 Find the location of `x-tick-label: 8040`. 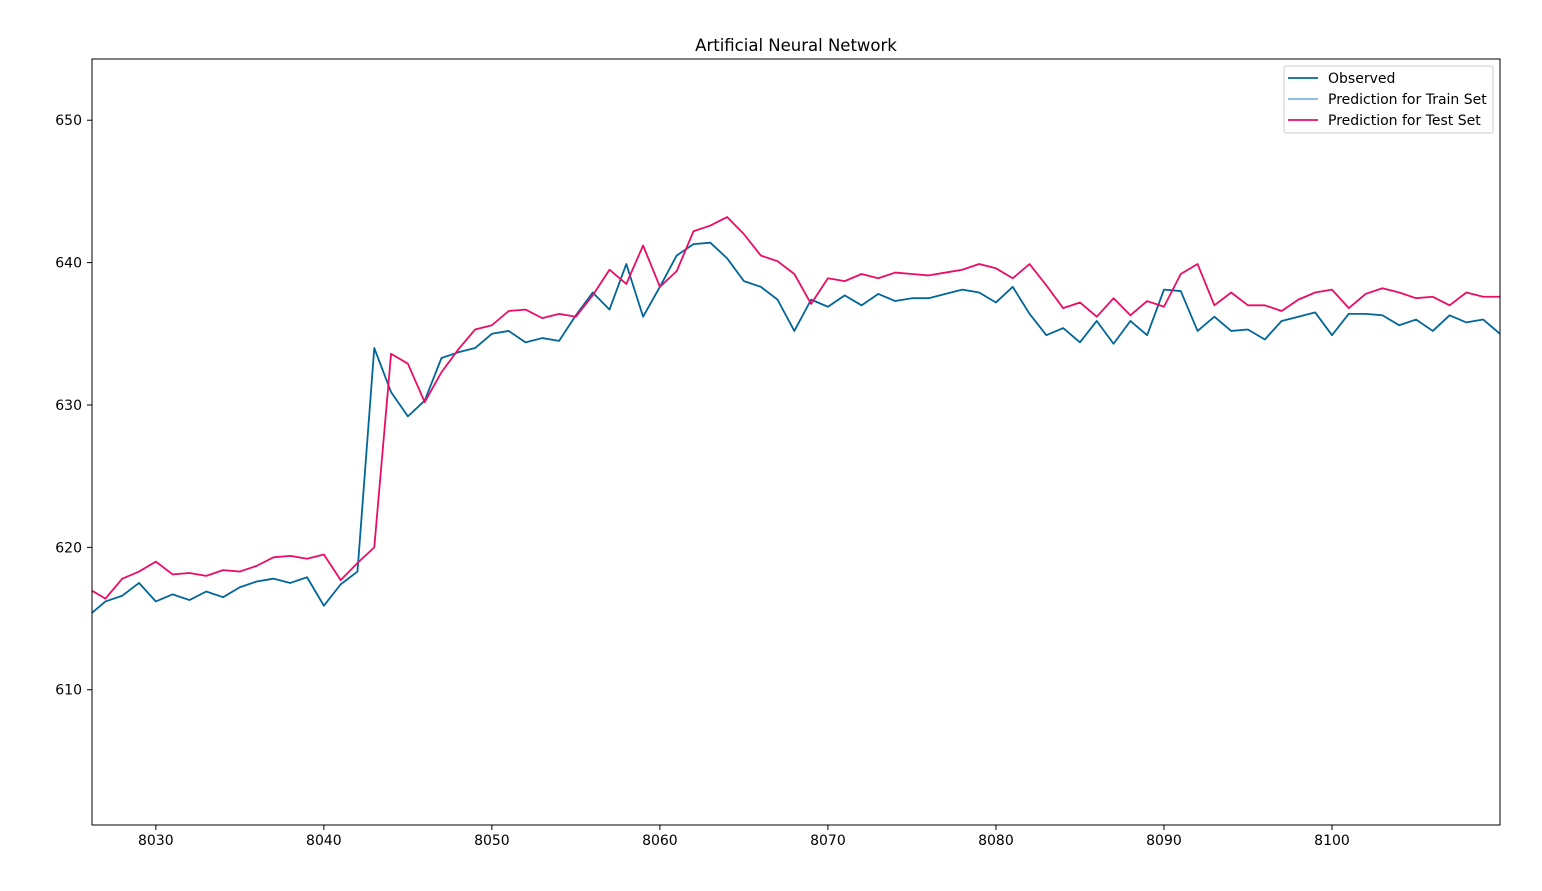

x-tick-label: 8040 is located at coordinates (324, 841).